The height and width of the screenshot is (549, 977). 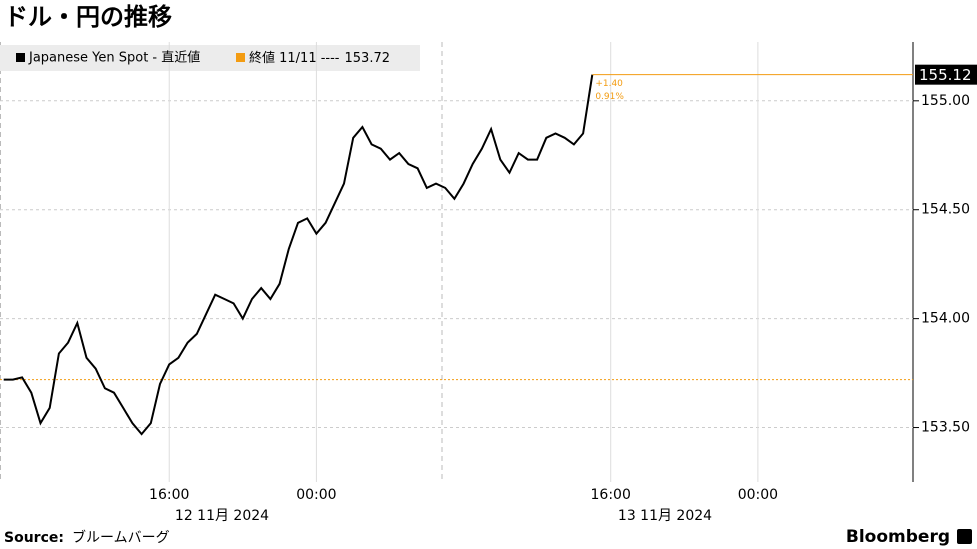 What do you see at coordinates (945, 319) in the screenshot?
I see `y-tick-label: 154.00` at bounding box center [945, 319].